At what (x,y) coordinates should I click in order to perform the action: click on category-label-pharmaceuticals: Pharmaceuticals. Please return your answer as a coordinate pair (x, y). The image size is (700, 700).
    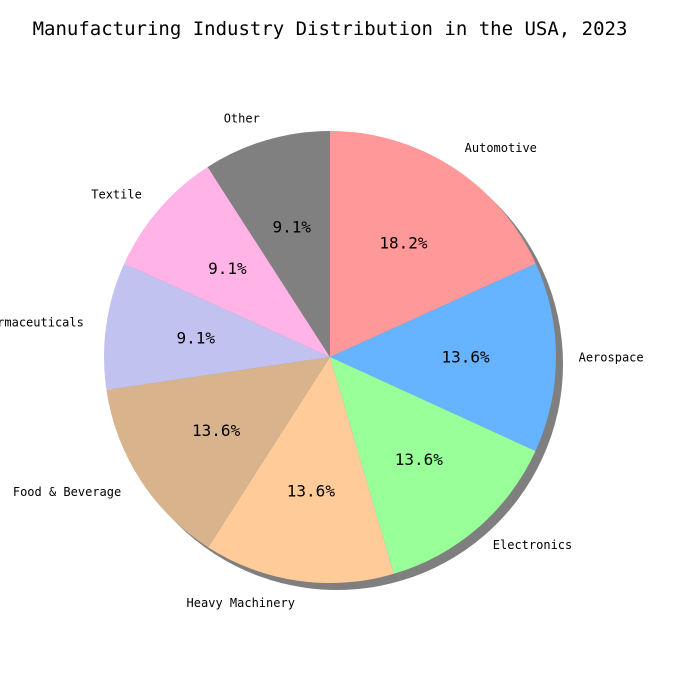
    Looking at the image, I should click on (42, 322).